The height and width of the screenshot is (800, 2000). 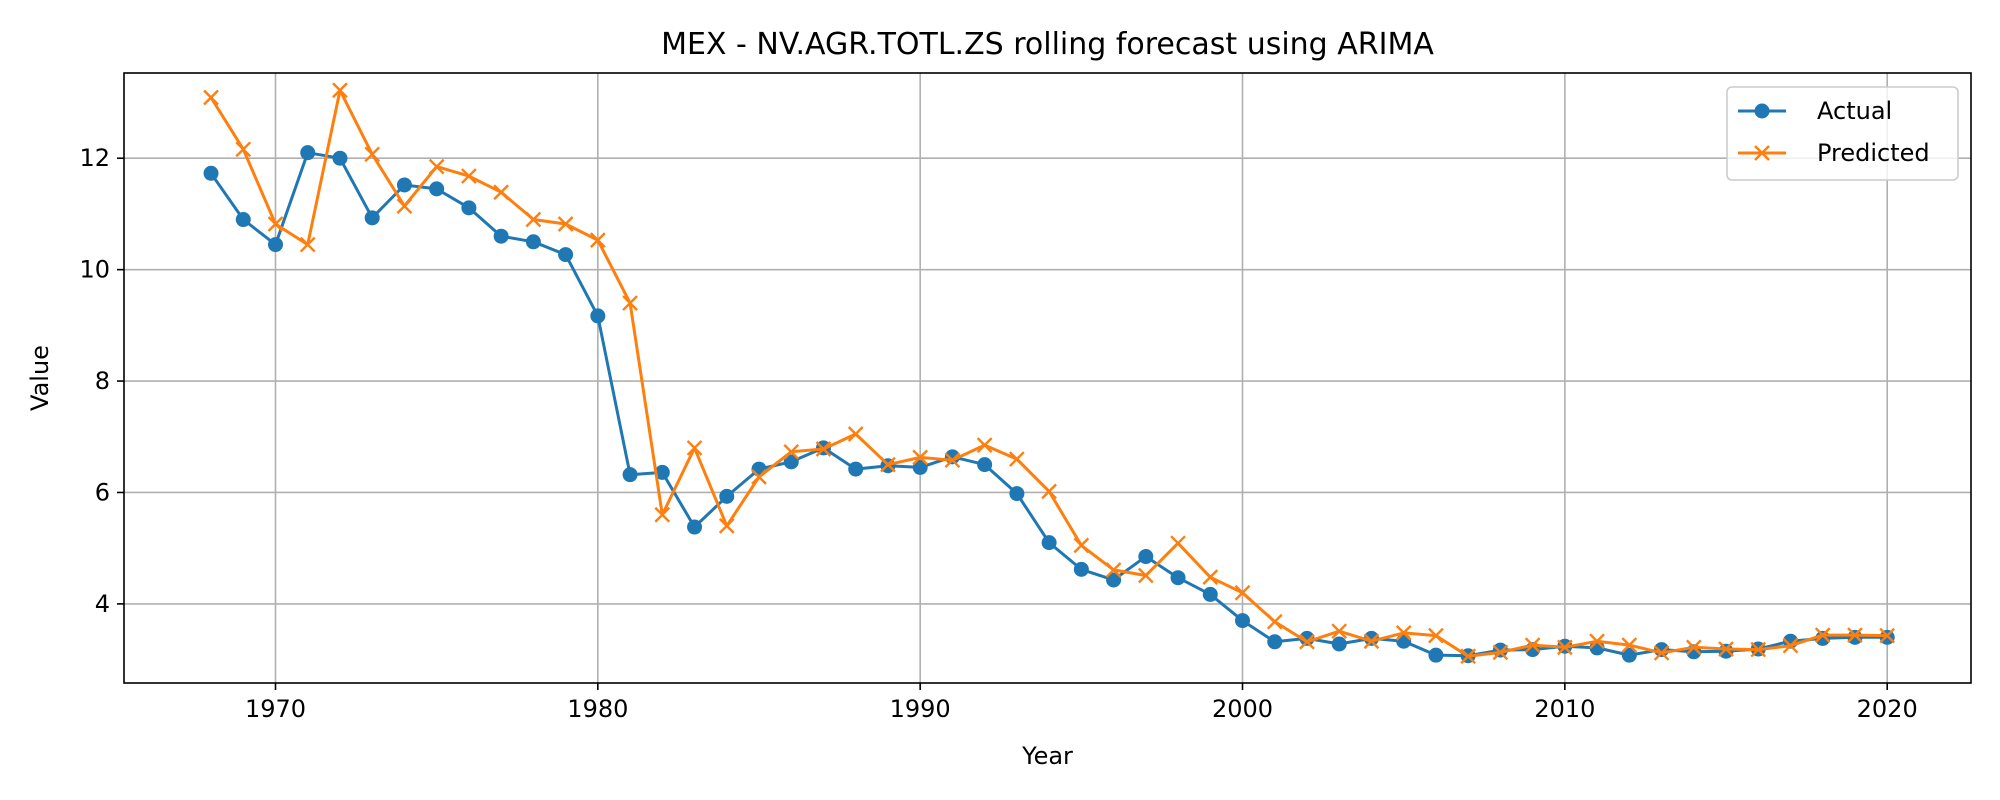 What do you see at coordinates (1854, 111) in the screenshot?
I see `legend-label-actual: Actual` at bounding box center [1854, 111].